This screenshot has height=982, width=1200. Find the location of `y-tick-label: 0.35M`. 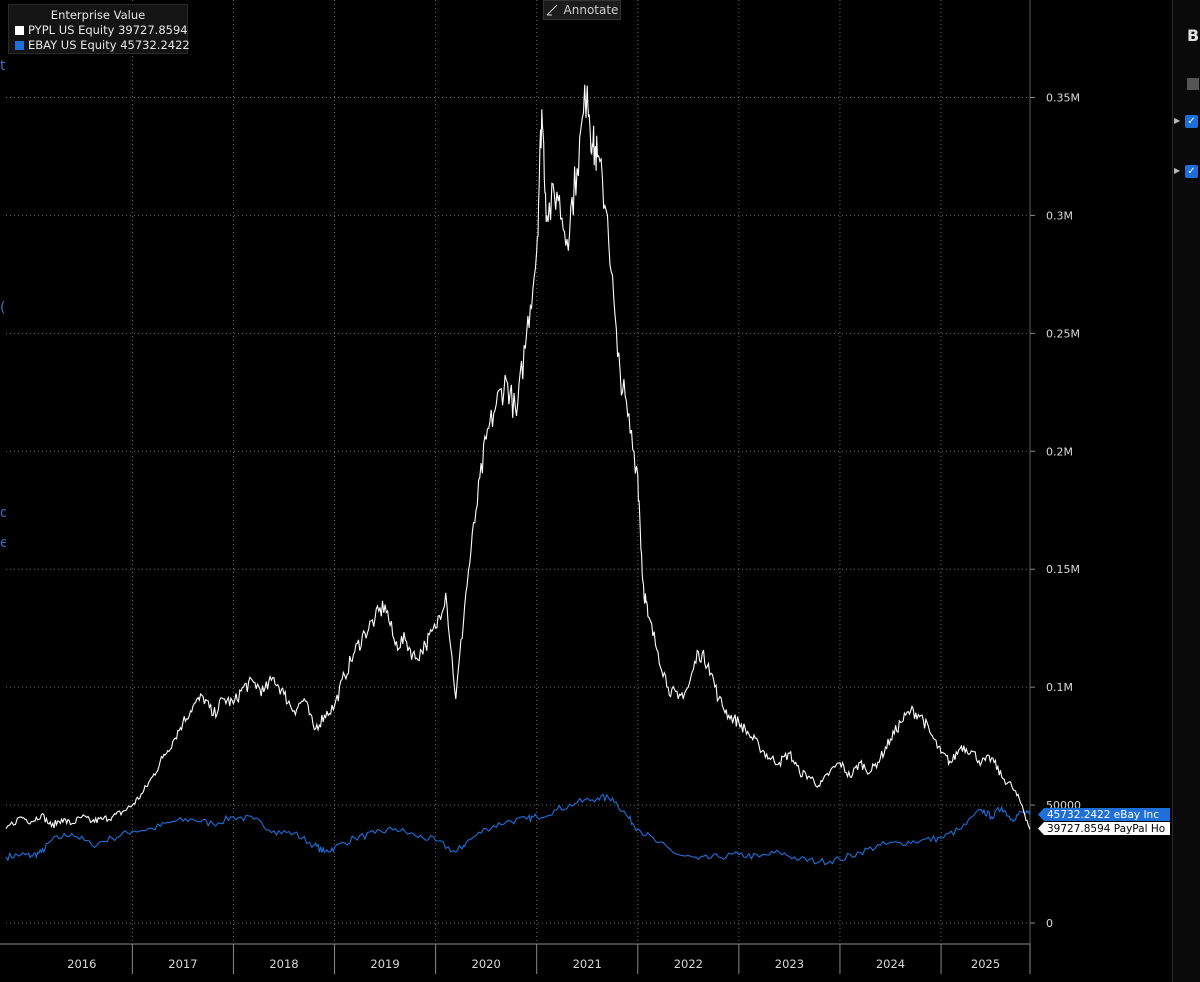

y-tick-label: 0.35M is located at coordinates (1063, 98).